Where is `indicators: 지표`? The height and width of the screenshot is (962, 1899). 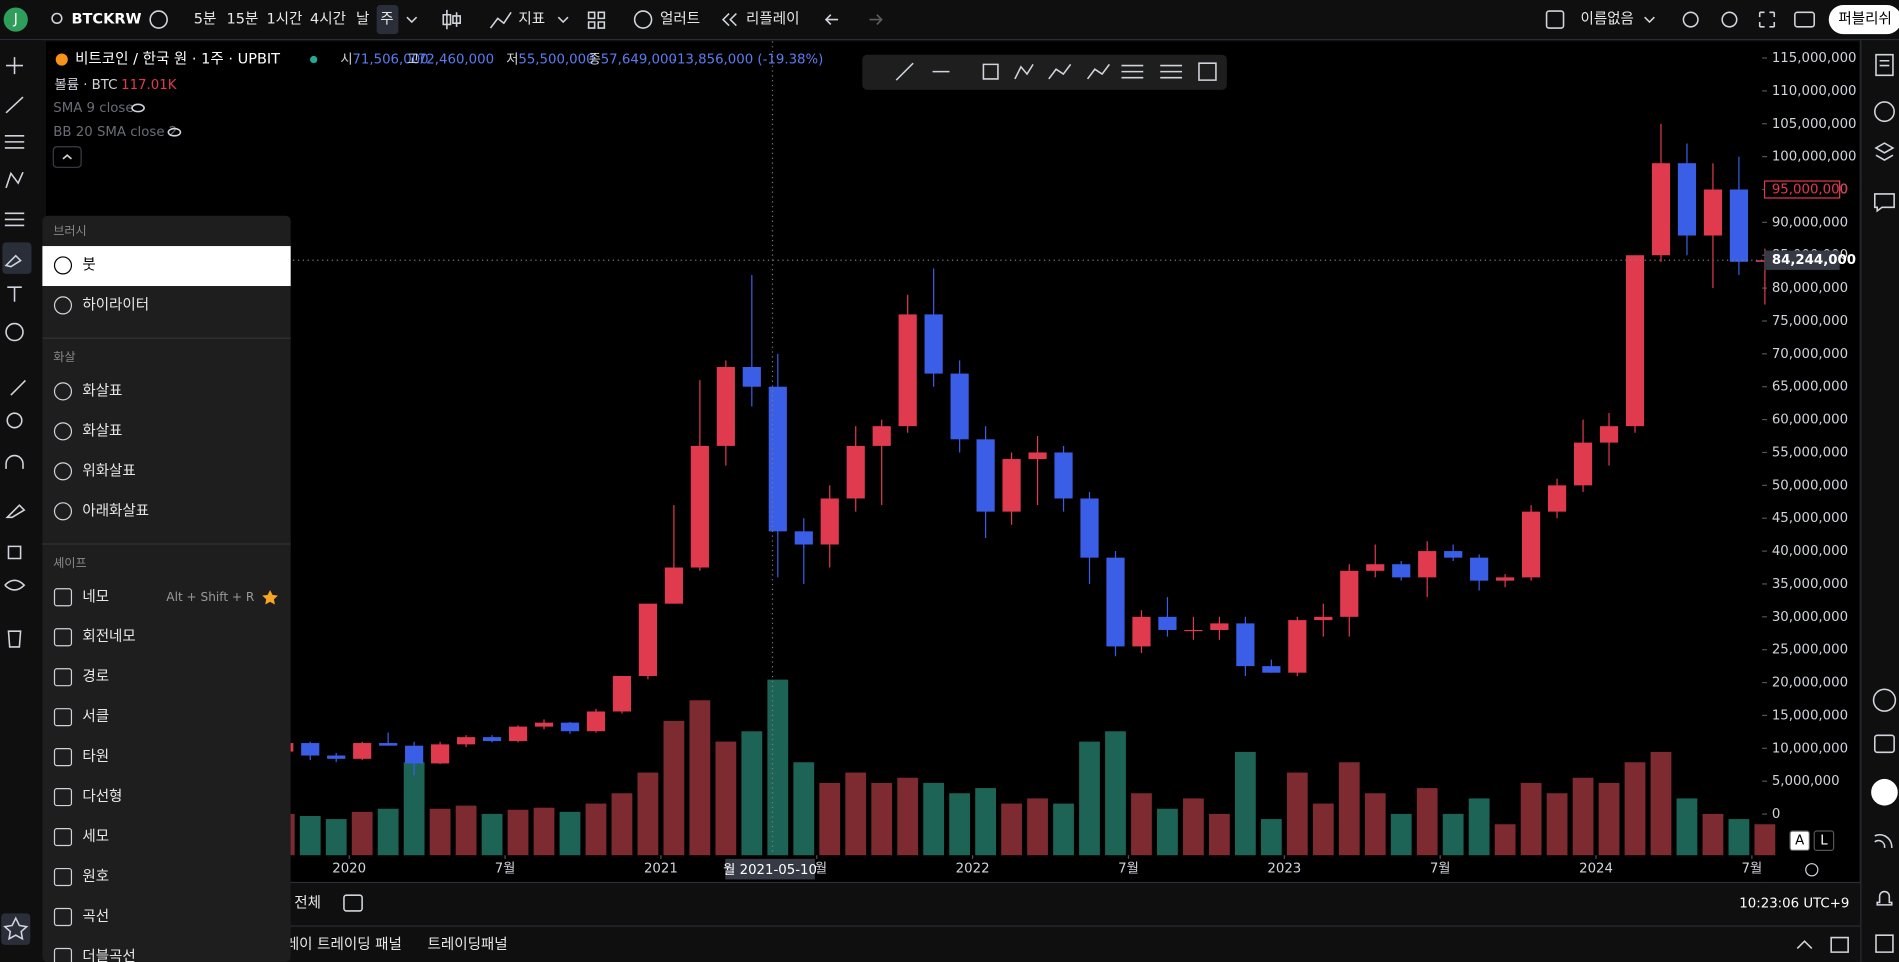
indicators: 지표 is located at coordinates (531, 19).